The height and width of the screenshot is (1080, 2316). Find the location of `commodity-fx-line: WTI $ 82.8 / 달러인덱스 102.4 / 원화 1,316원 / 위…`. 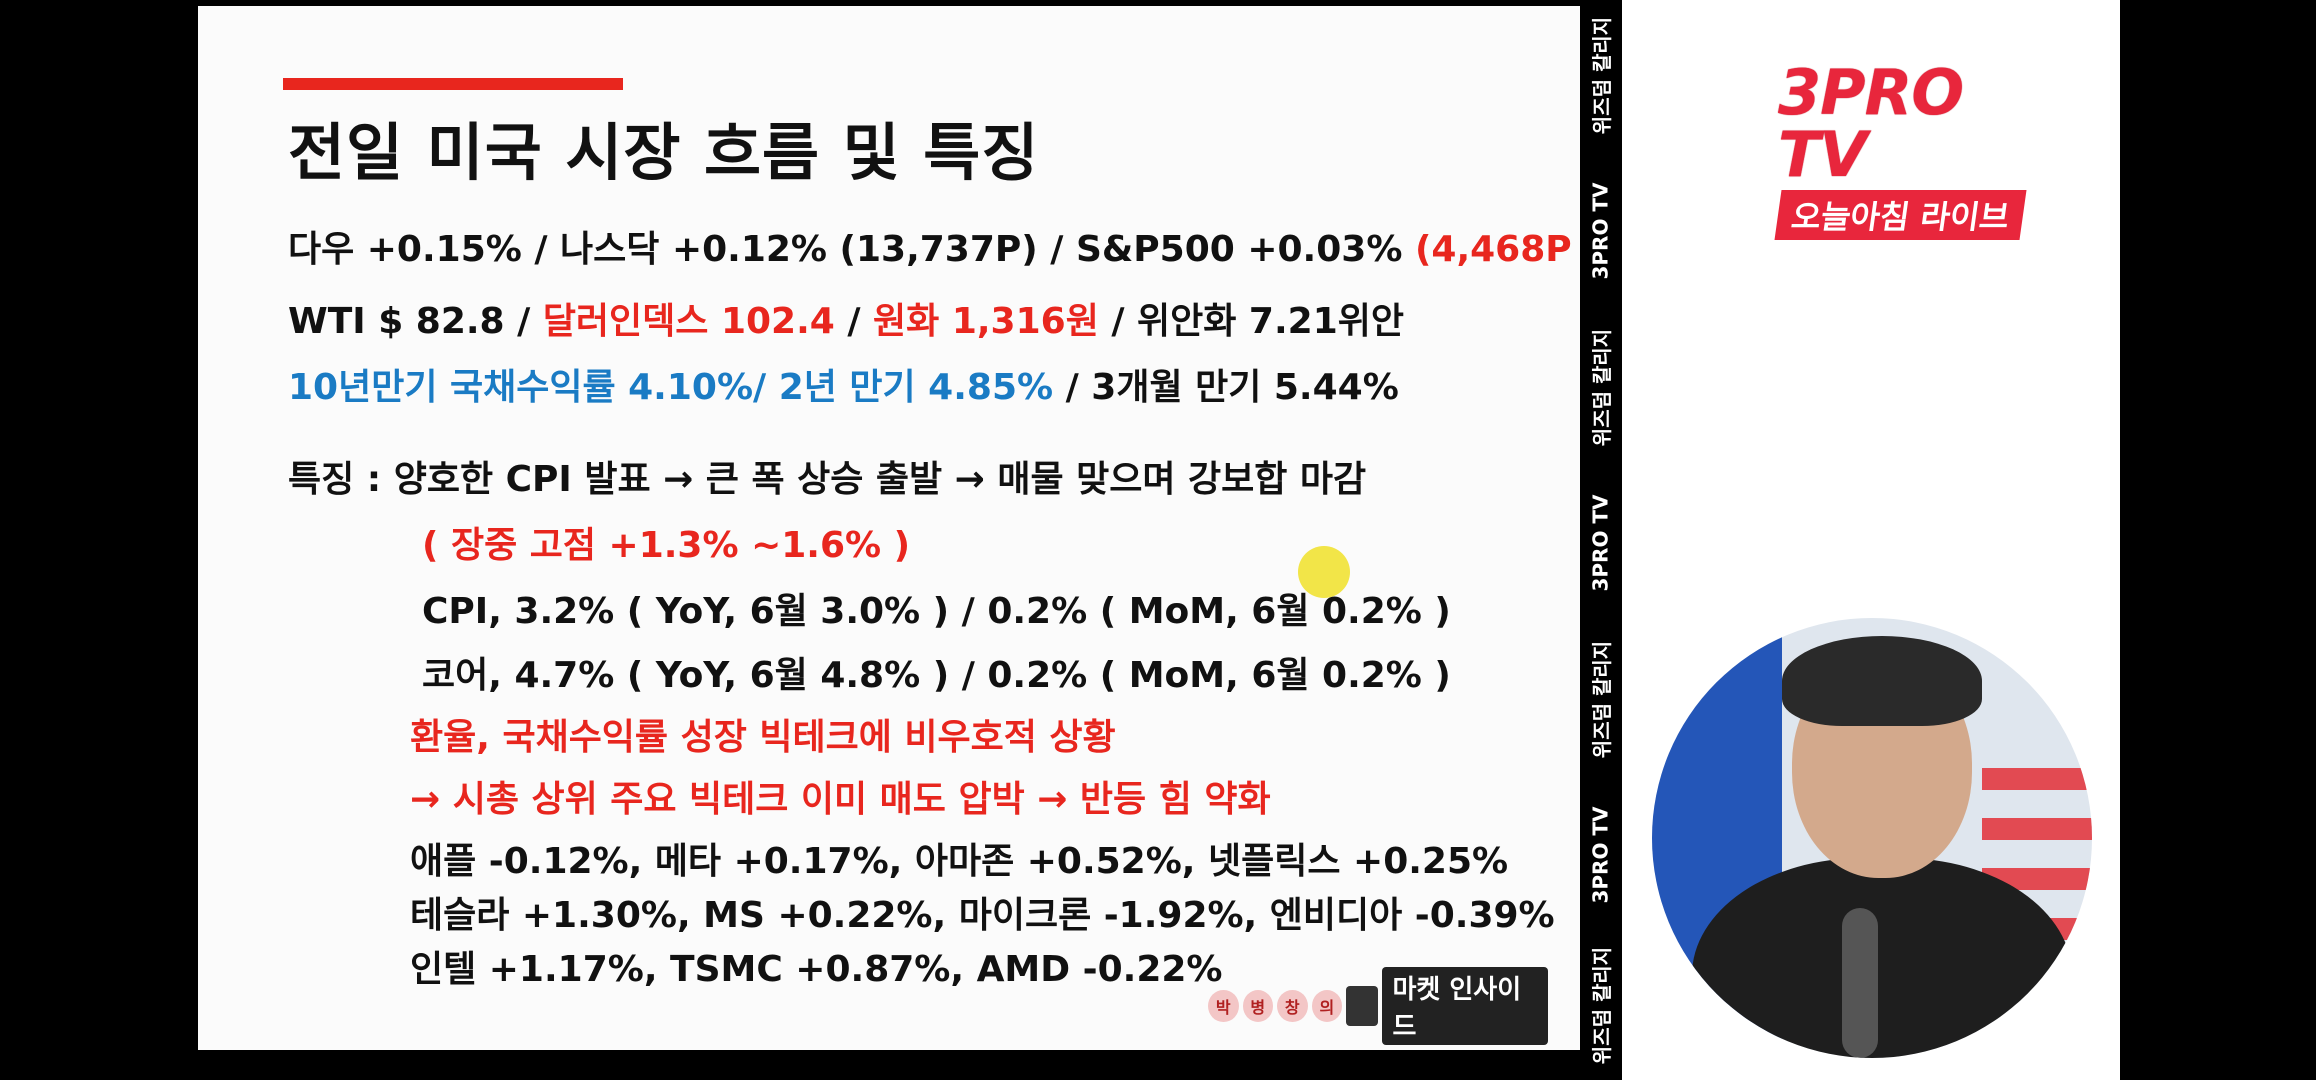

commodity-fx-line: WTI $ 82.8 / 달러인덱스 102.4 / 원화 1,316원 / 위… is located at coordinates (846, 321).